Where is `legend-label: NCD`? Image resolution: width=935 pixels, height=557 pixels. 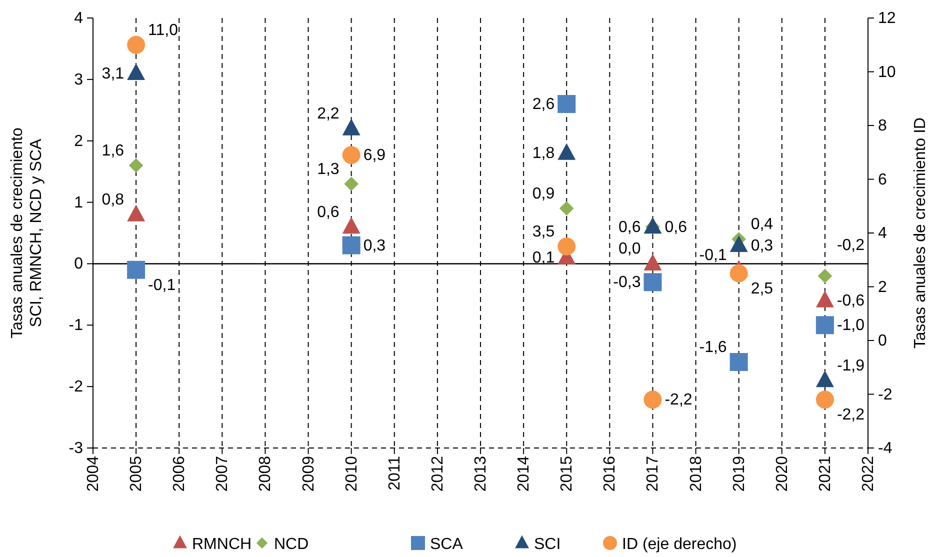 legend-label: NCD is located at coordinates (291, 544).